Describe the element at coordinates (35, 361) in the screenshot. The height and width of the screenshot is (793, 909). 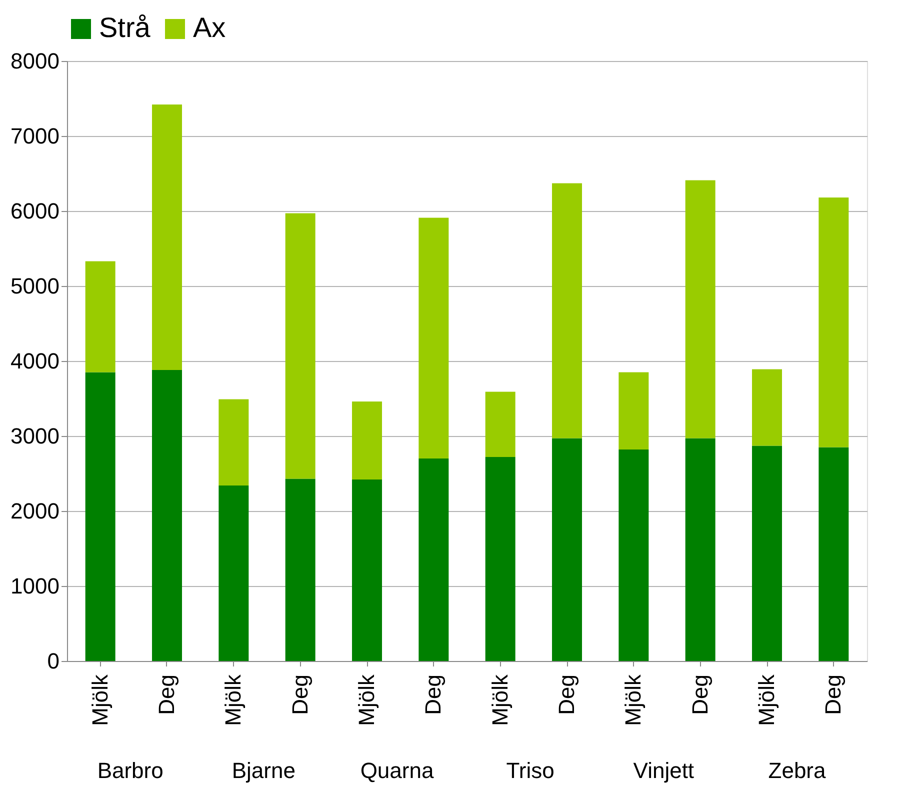
I see `y-tick-label: 4000` at that location.